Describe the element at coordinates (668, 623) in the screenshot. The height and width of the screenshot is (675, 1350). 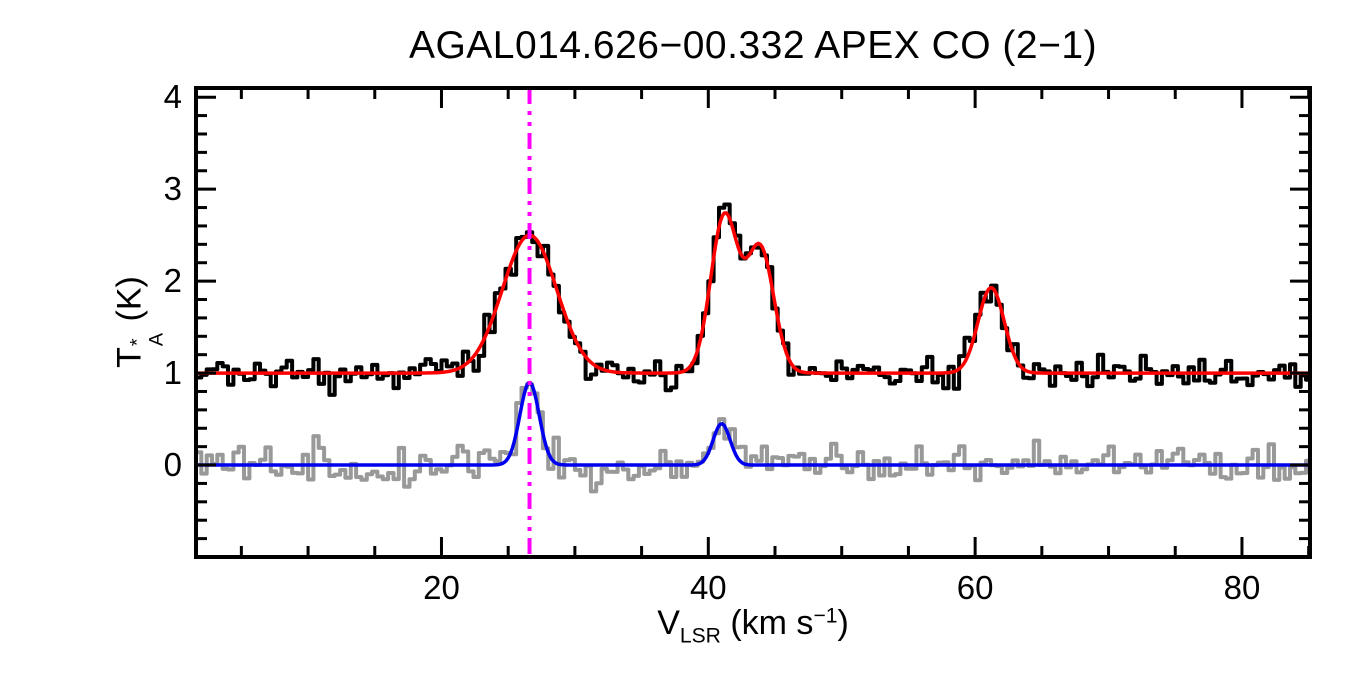
I see `x-label-symbol: V` at that location.